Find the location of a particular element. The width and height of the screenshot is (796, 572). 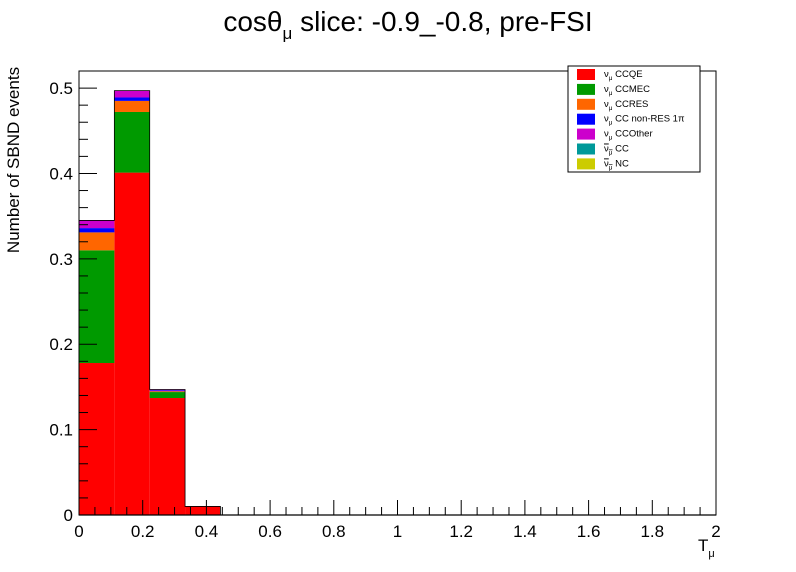

legend-label: νμ CCQE is located at coordinates (623, 75).